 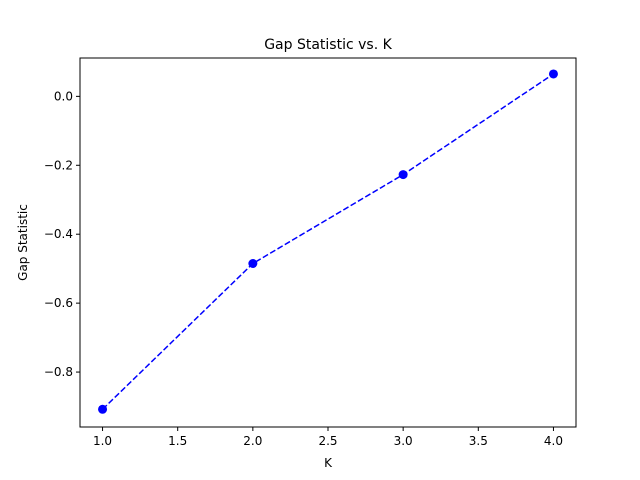 What do you see at coordinates (58, 165) in the screenshot?
I see `y-tick-label: −0.2` at bounding box center [58, 165].